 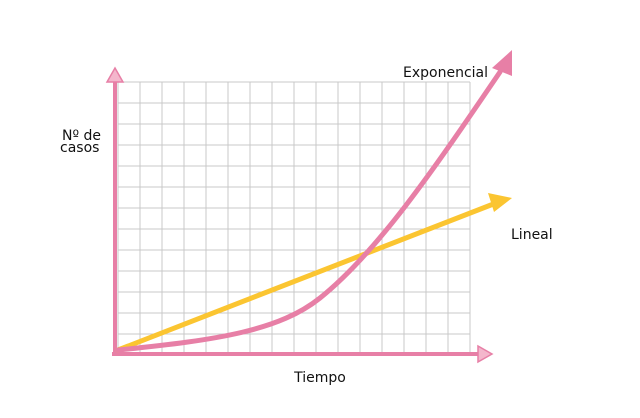 What do you see at coordinates (319, 378) in the screenshot?
I see `x-axis-label: Tiempo` at bounding box center [319, 378].